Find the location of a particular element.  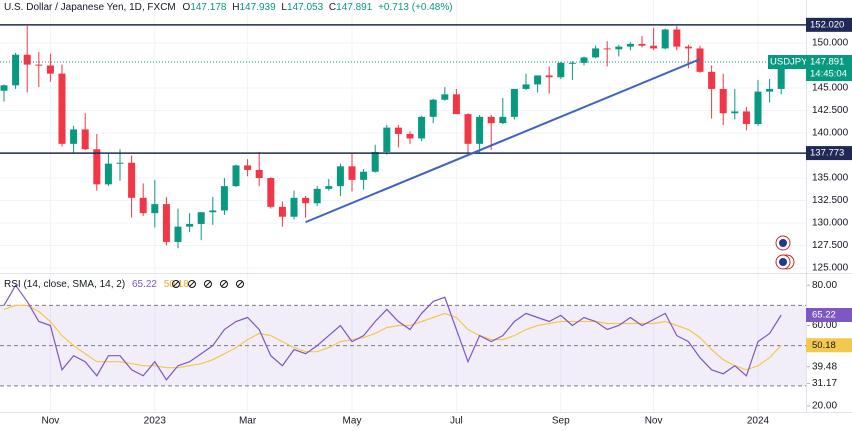

y-tick-label: 125.000 is located at coordinates (830, 268).